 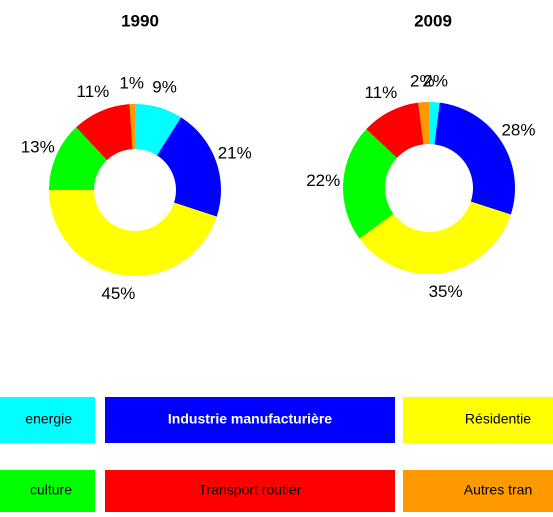 What do you see at coordinates (118, 293) in the screenshot?
I see `slice-label: 45%` at bounding box center [118, 293].